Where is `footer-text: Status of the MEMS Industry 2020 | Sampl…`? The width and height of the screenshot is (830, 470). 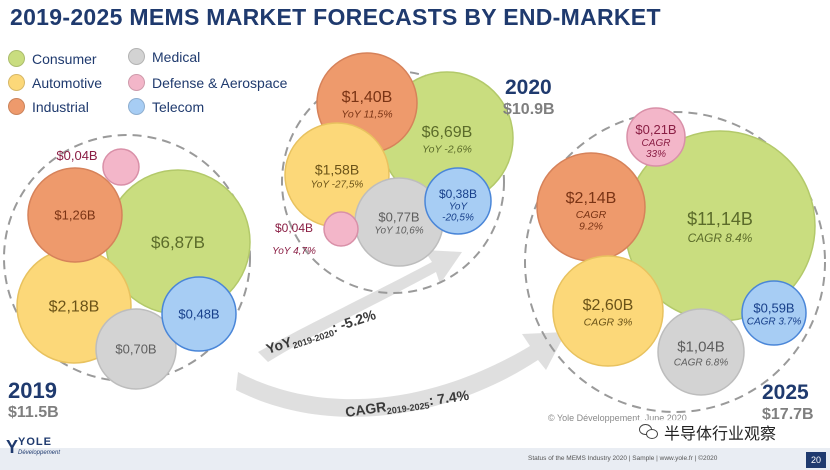
footer-text: Status of the MEMS Industry 2020 | Sampl… is located at coordinates (623, 458).